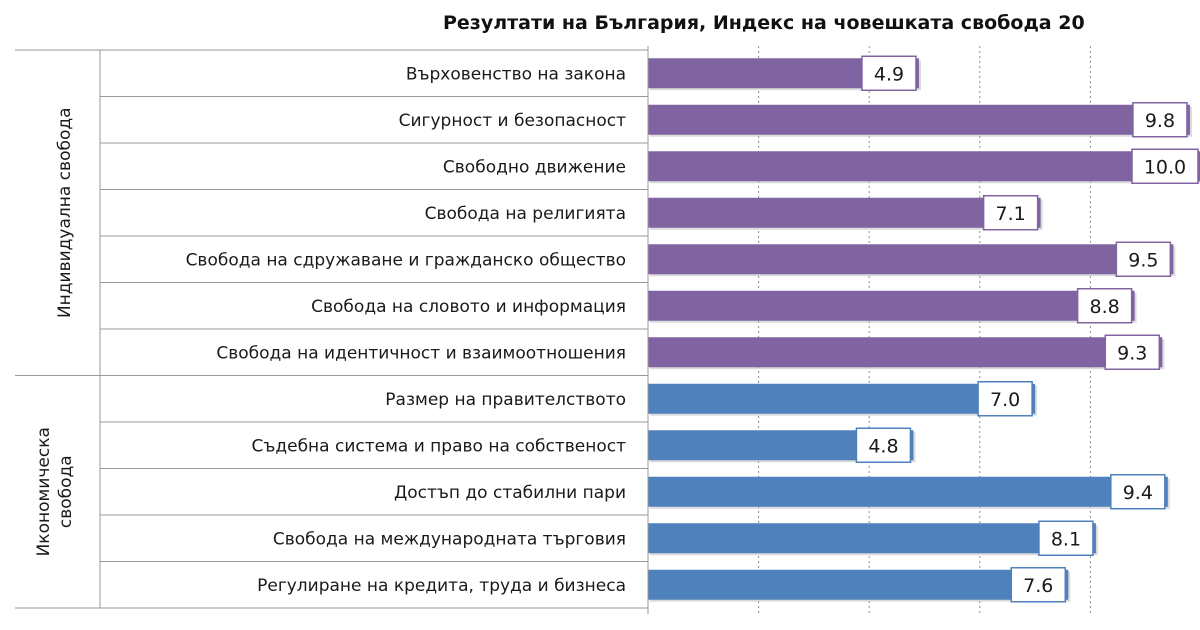 This screenshot has width=1200, height=630. I want to click on value-label: 4.8, so click(883, 446).